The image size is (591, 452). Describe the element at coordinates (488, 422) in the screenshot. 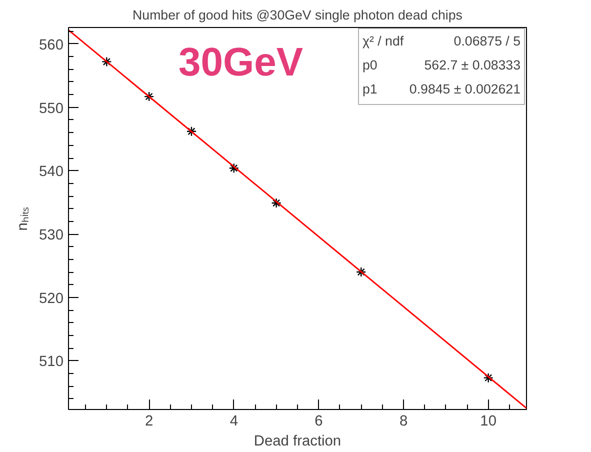

I see `x-tick-label: 10` at that location.